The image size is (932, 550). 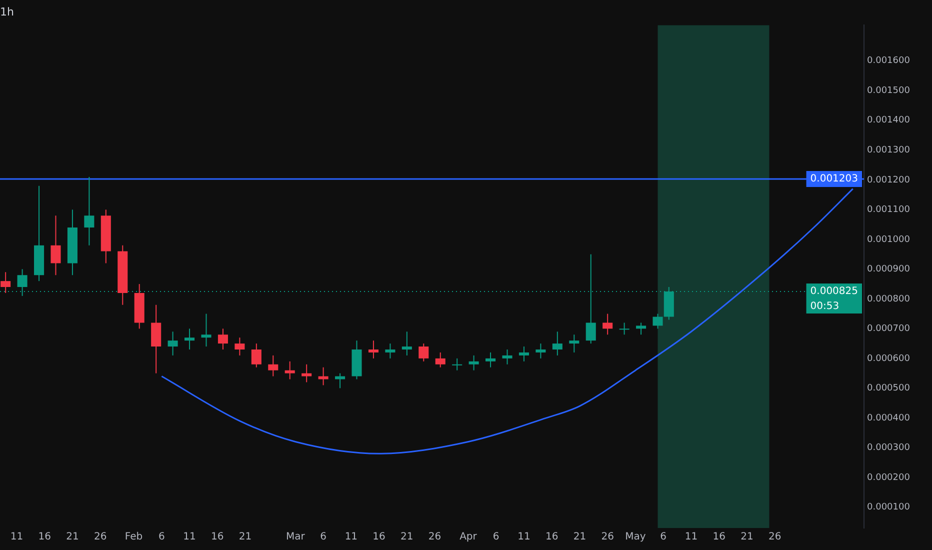 What do you see at coordinates (888, 389) in the screenshot?
I see `y-tick-label: 0.000500` at bounding box center [888, 389].